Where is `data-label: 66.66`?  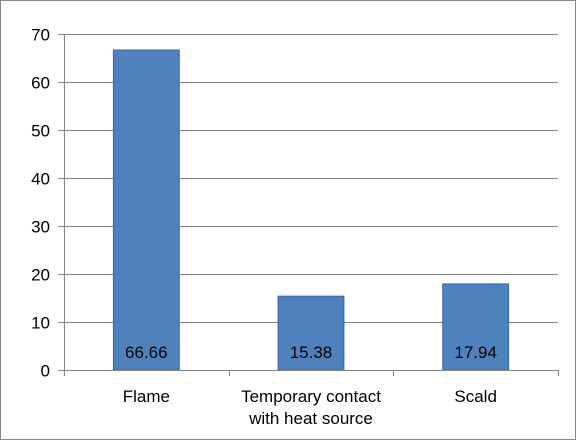 data-label: 66.66 is located at coordinates (146, 352).